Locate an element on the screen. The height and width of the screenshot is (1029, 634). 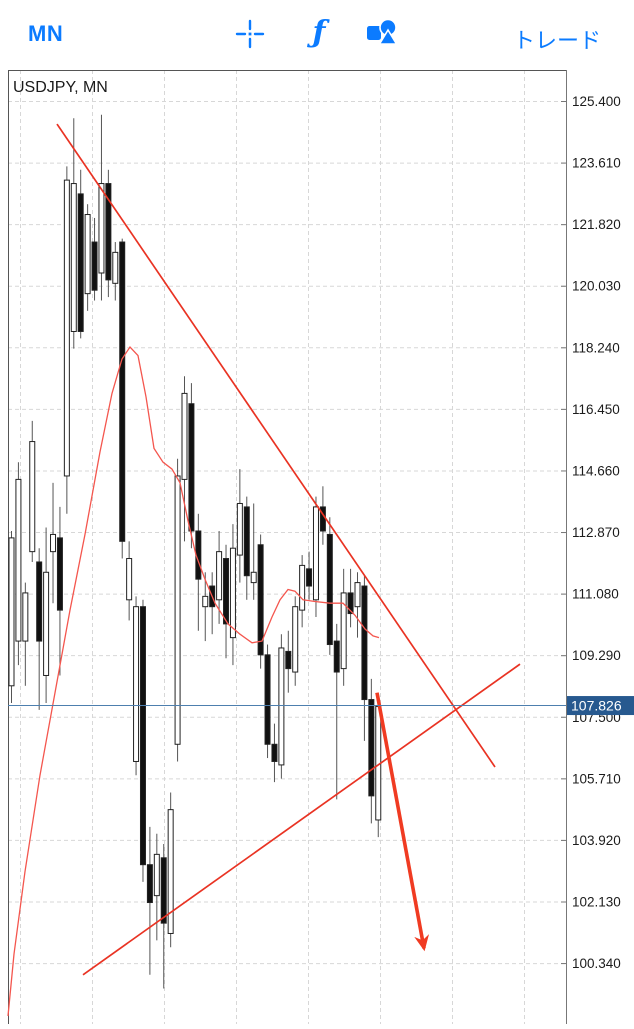
y-axis-label: 116.450 is located at coordinates (596, 409).